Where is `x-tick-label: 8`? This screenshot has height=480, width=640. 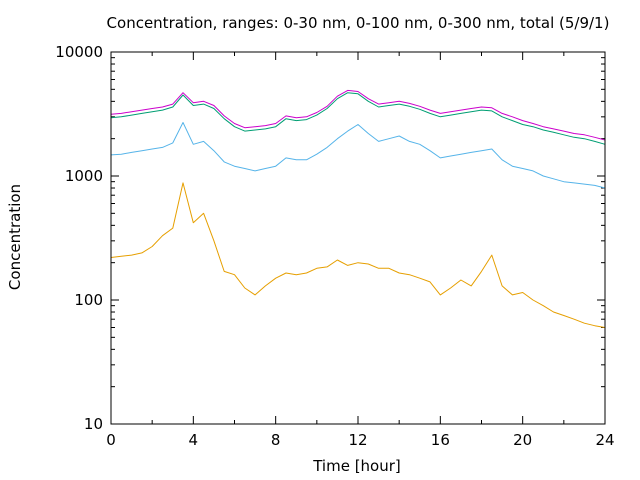 x-tick-label: 8 is located at coordinates (276, 440).